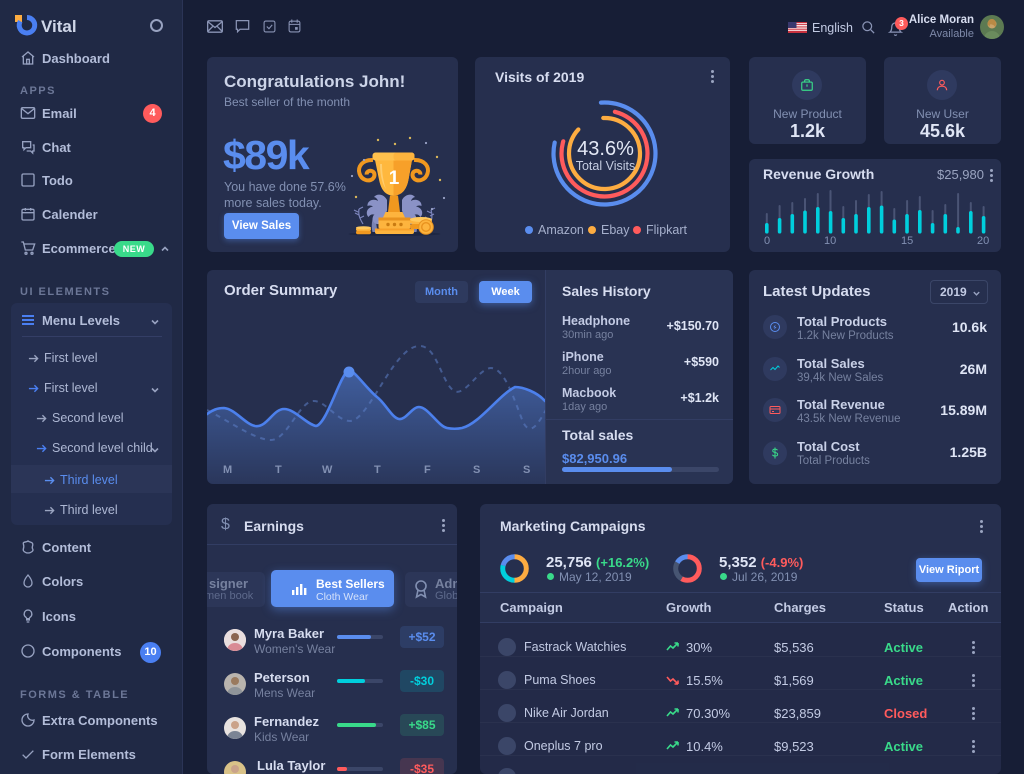 This screenshot has width=1024, height=774. Describe the element at coordinates (394, 178) in the screenshot. I see `svg-text: 1` at that location.